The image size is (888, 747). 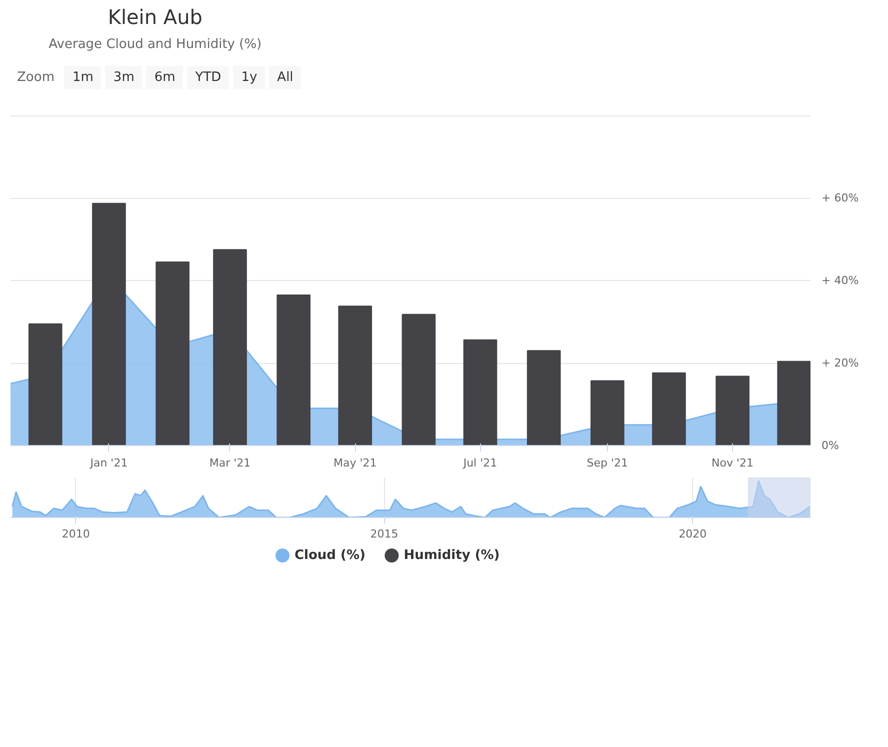 I want to click on x-tick-label: 2010, so click(x=76, y=534).